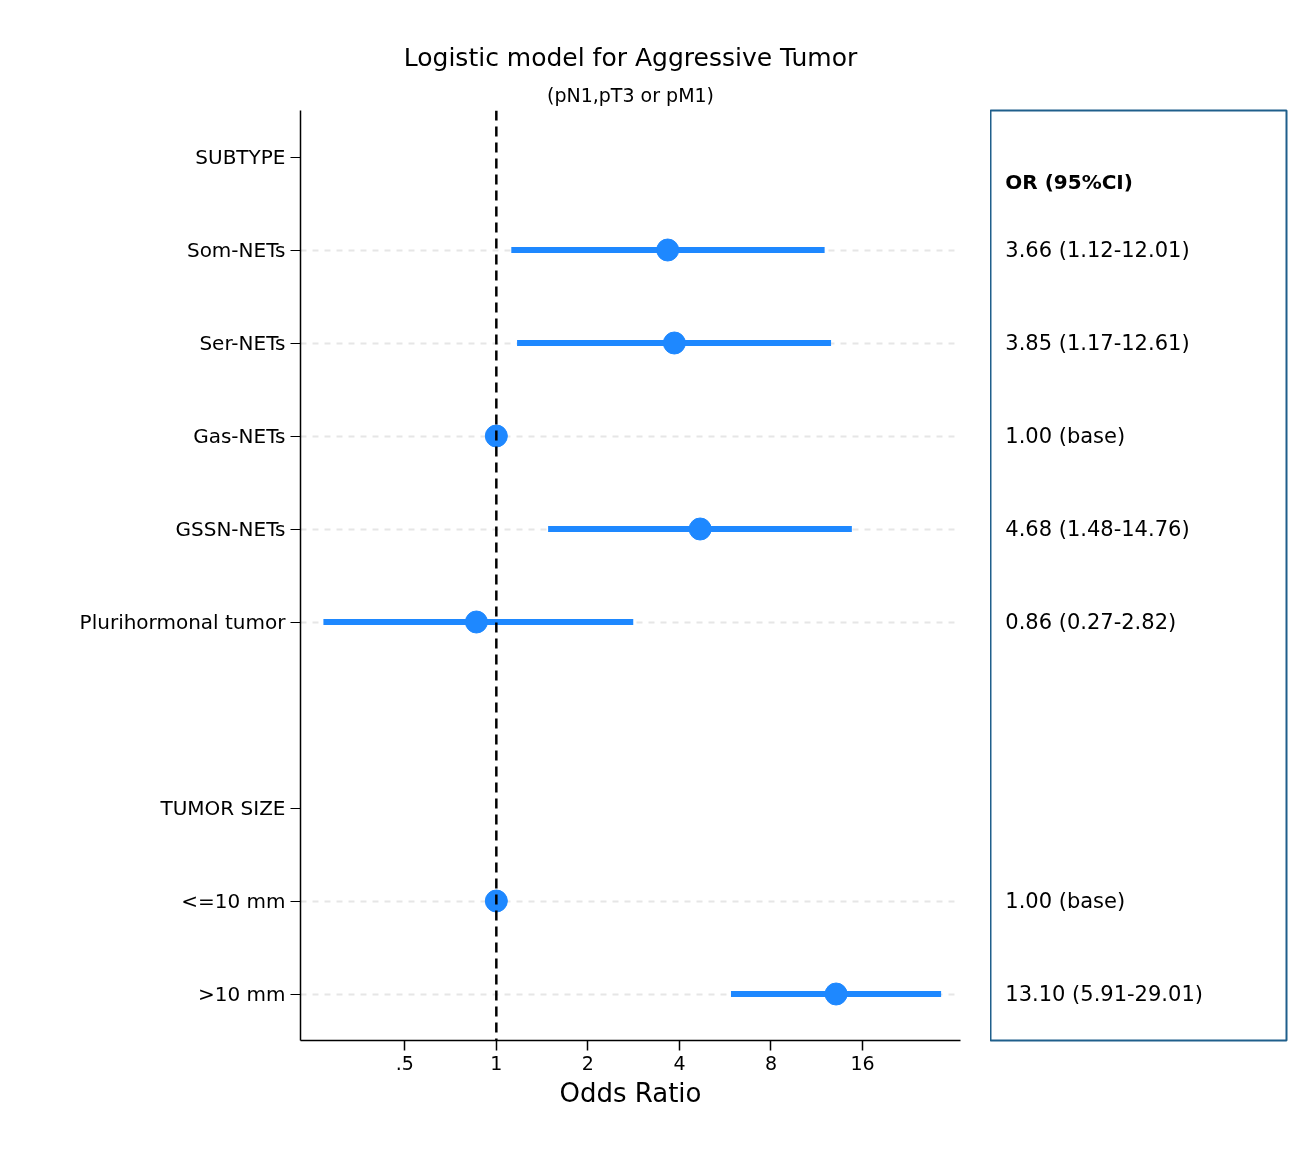 The image size is (1304, 1165). I want to click on chart-title: Logistic model for Aggressive Tumor, so click(630, 57).